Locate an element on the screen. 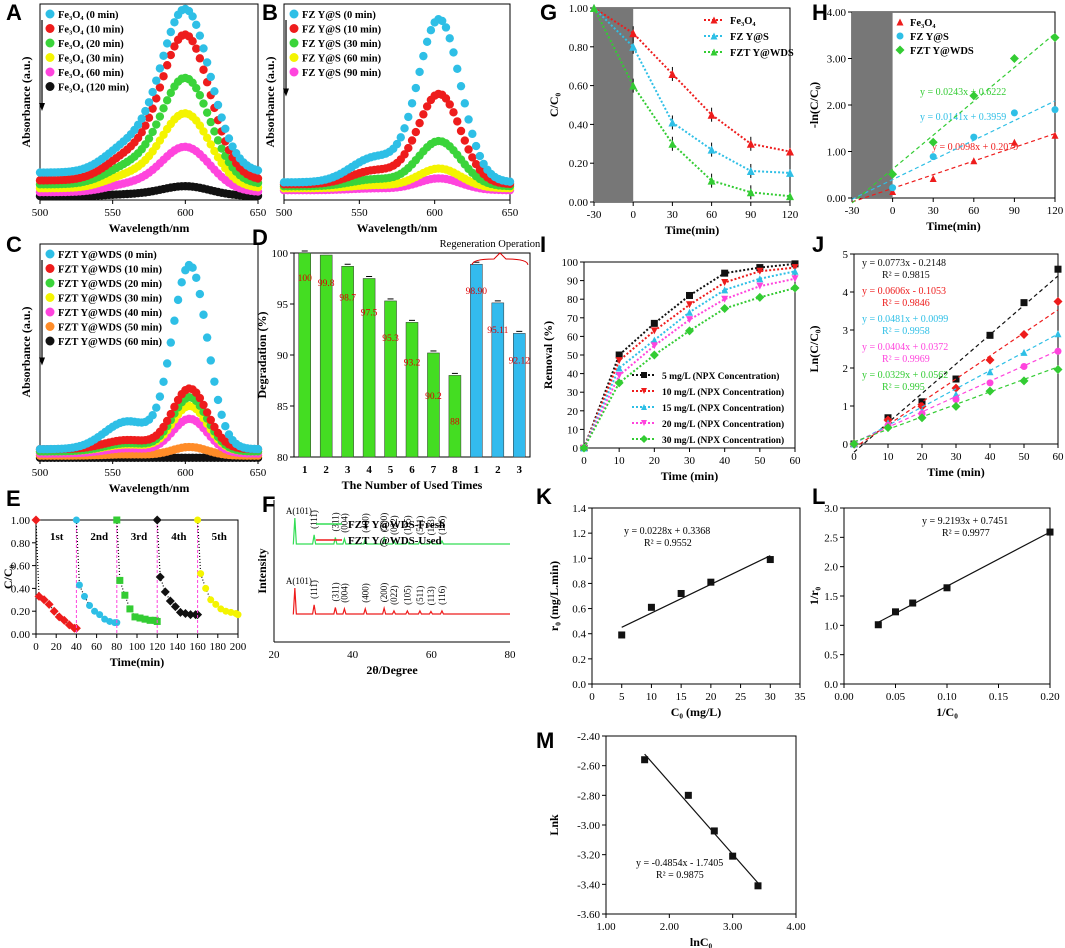  y-tick-label: 70 is located at coordinates (573, 319).